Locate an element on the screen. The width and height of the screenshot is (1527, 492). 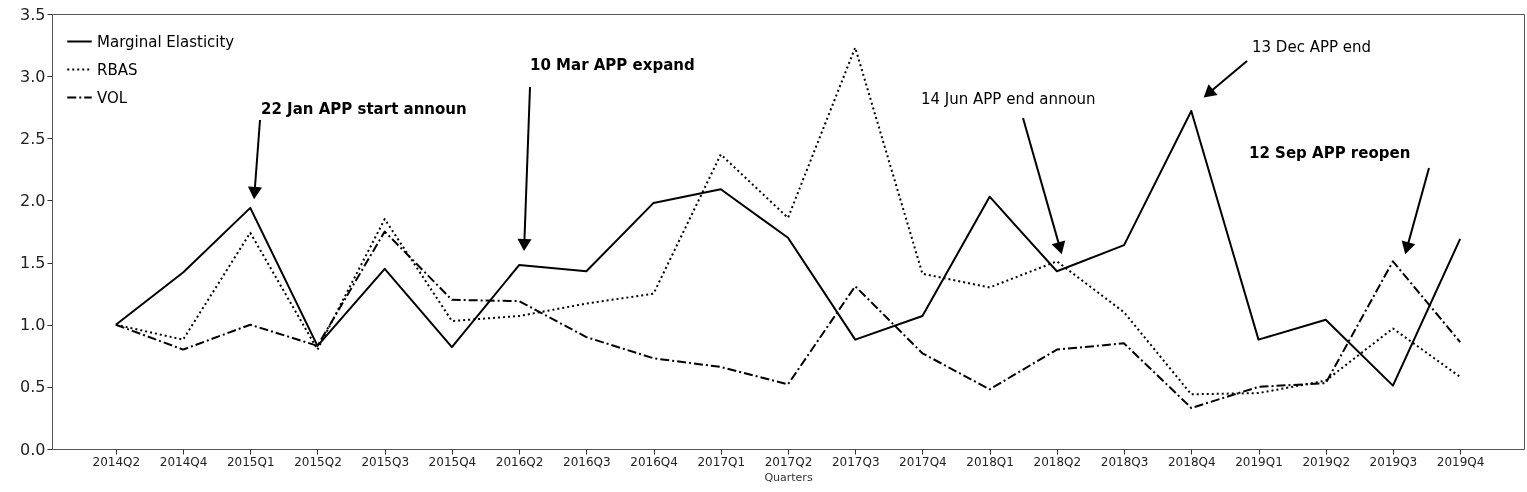
y-tick-label: 0.5 is located at coordinates (33, 387).